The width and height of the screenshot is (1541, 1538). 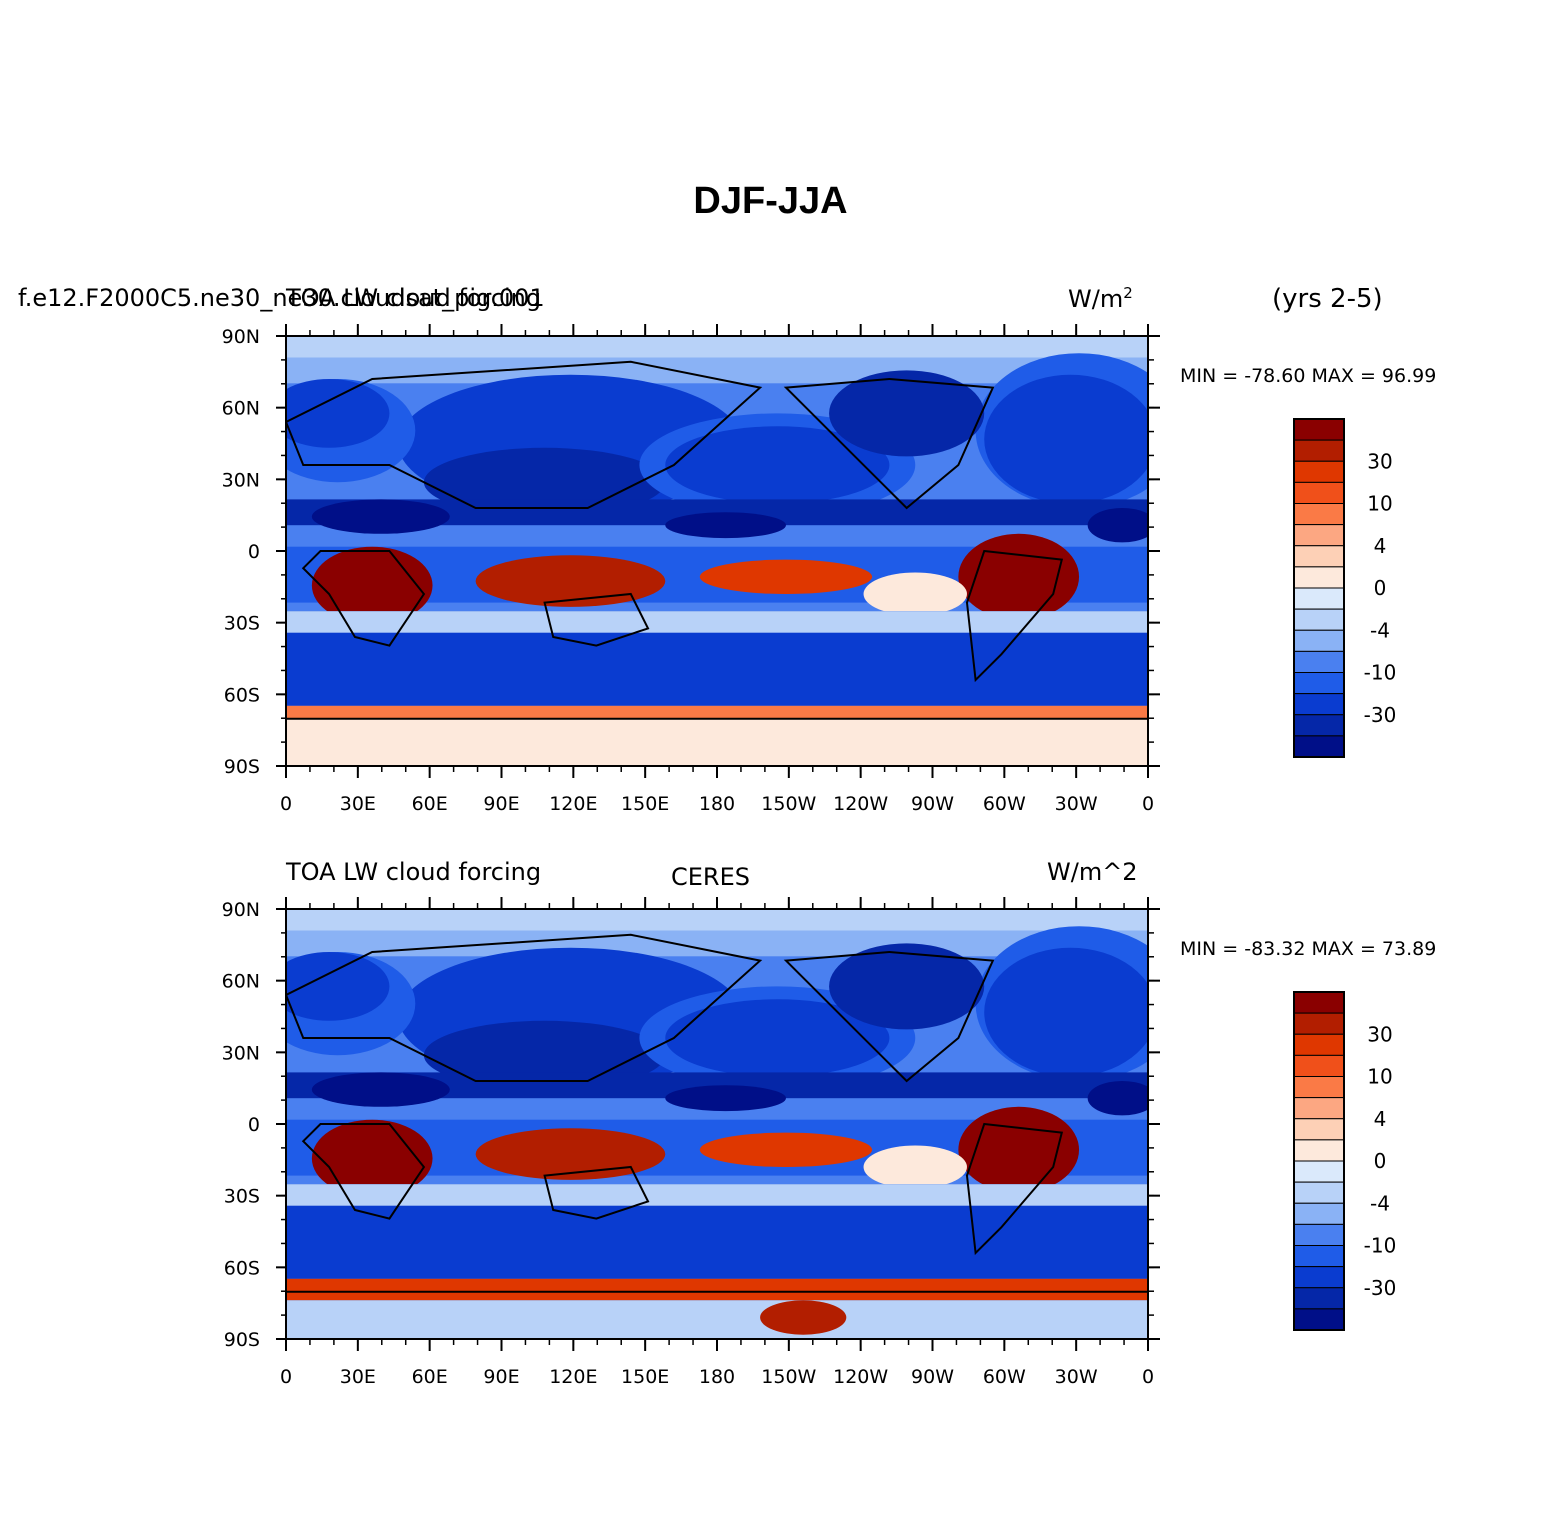 I want to click on colorbar-ceres: 30 10 4 0 -4 -10 -30, so click(x=1345, y=1161).